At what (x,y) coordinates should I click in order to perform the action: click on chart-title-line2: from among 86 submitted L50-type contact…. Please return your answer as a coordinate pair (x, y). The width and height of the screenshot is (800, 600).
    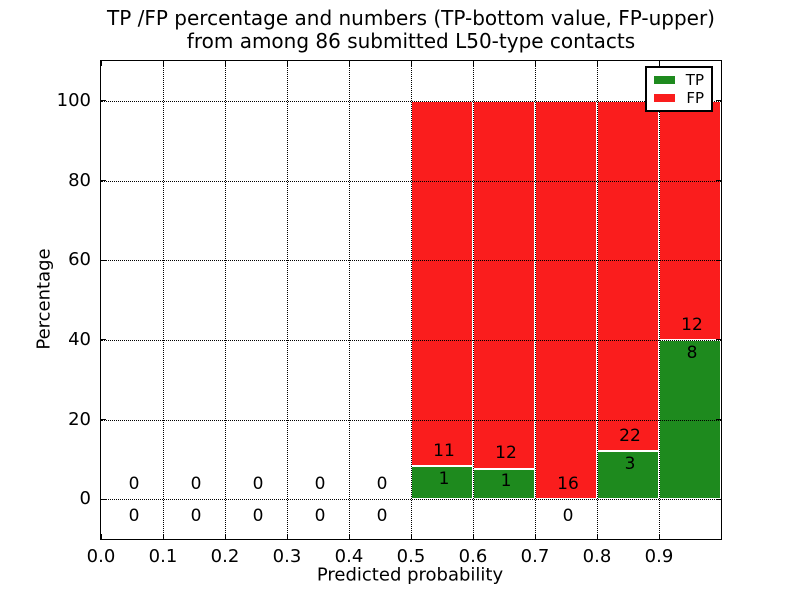
    Looking at the image, I should click on (411, 41).